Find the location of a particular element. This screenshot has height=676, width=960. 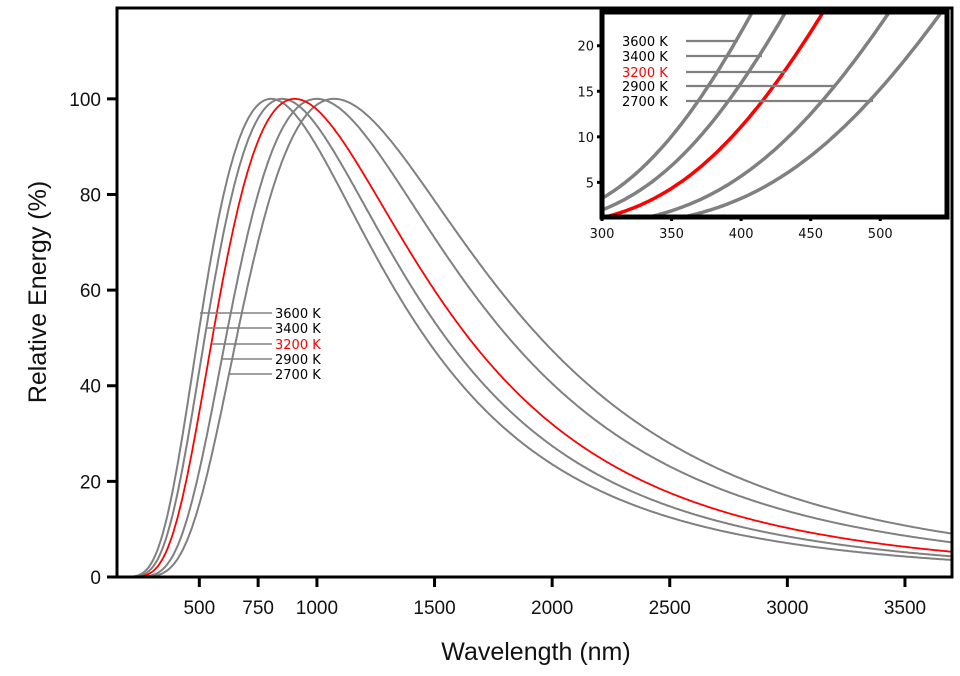

x-tick-label: 3000 is located at coordinates (787, 608).